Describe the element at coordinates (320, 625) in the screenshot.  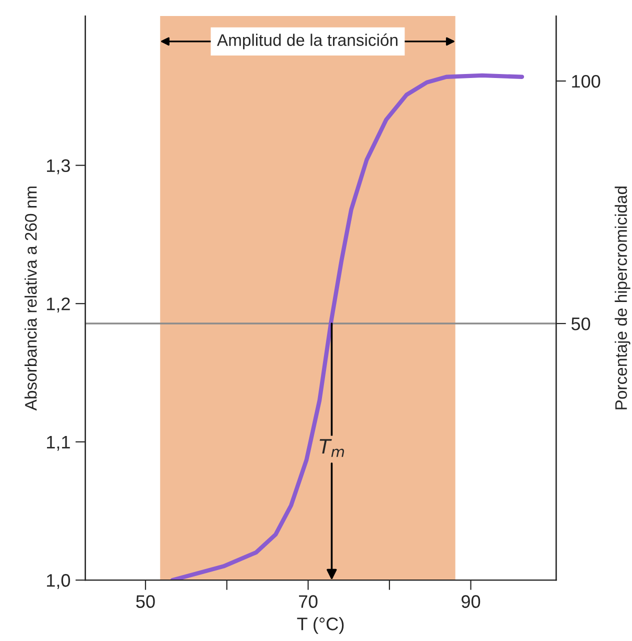
I see `x-axis-title: T (°C)` at that location.